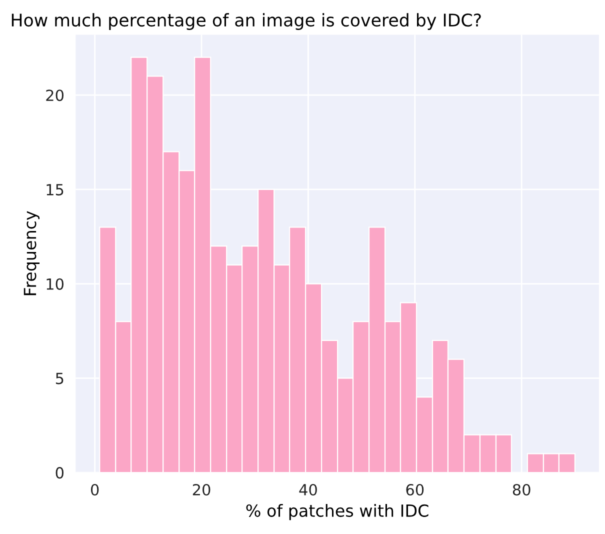 The image size is (605, 534). What do you see at coordinates (55, 190) in the screenshot?
I see `y-tick-label: 15` at bounding box center [55, 190].